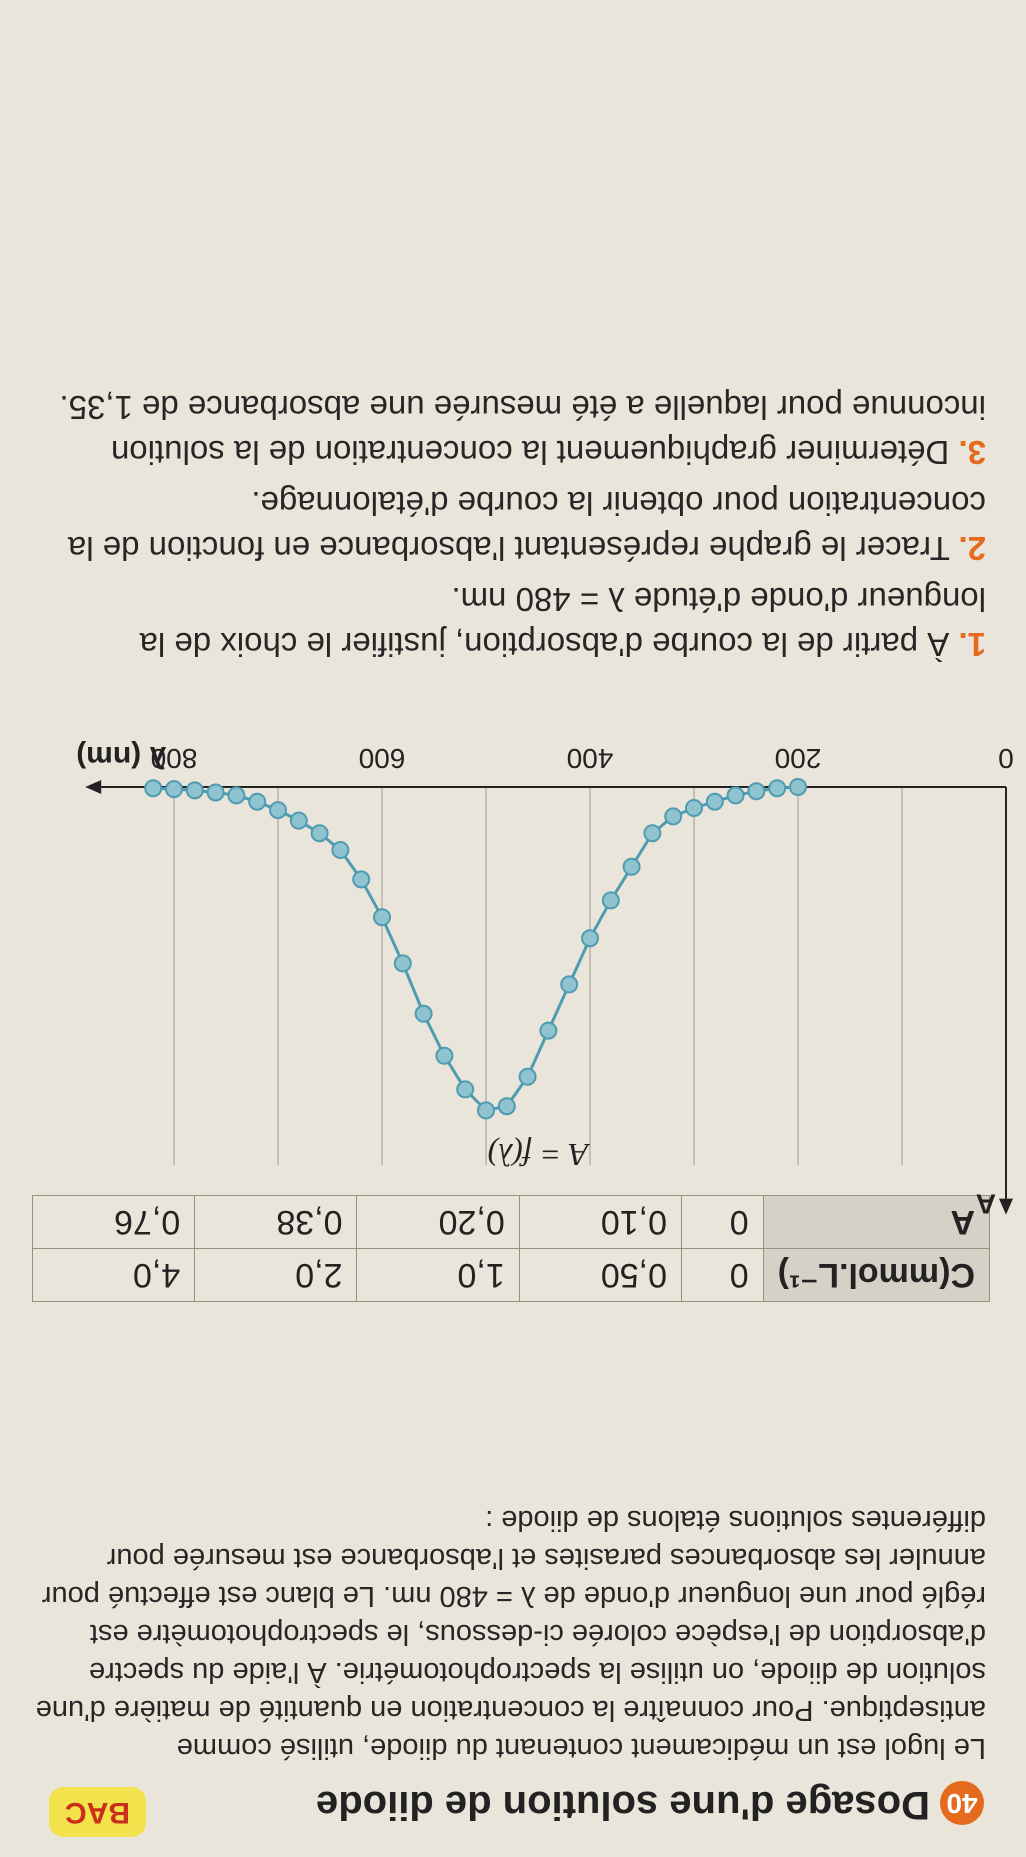 The width and height of the screenshot is (1026, 1857). Describe the element at coordinates (97, 1812) in the screenshot. I see `bac-badge: BAC` at that location.